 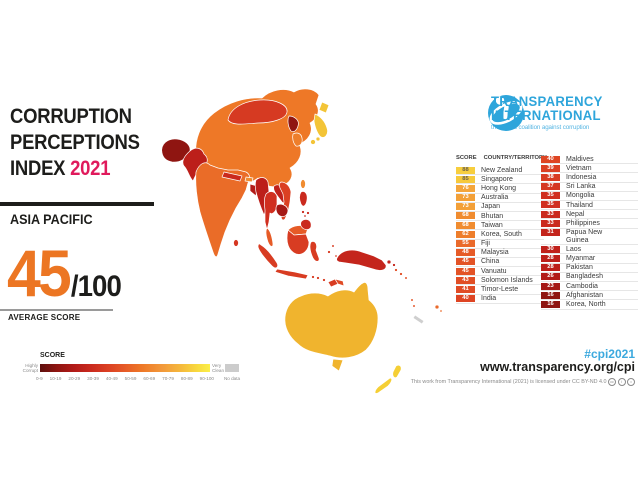 I want to click on territory-name: China, so click(x=490, y=262).